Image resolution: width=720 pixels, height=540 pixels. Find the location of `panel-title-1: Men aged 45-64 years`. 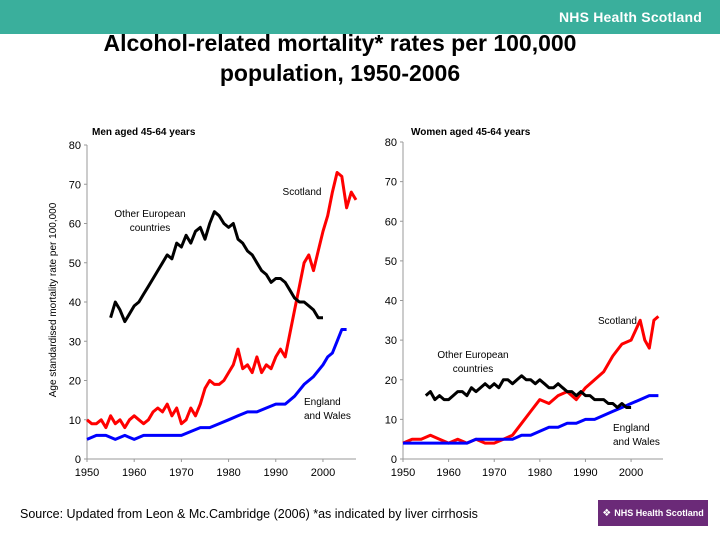

panel-title-1: Men aged 45-64 years is located at coordinates (144, 132).